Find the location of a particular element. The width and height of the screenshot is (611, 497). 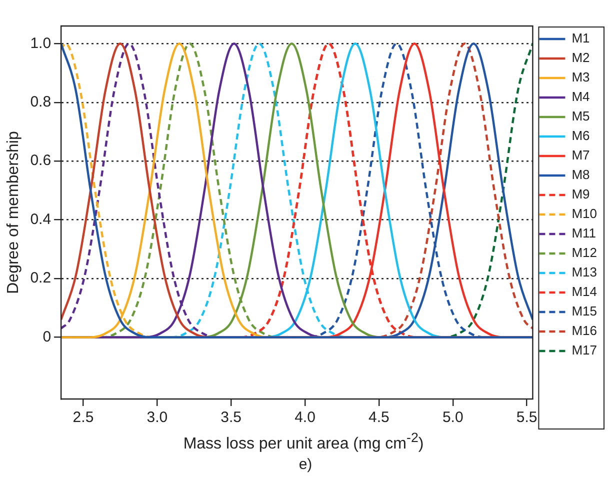

legend-label: M2 is located at coordinates (581, 58).